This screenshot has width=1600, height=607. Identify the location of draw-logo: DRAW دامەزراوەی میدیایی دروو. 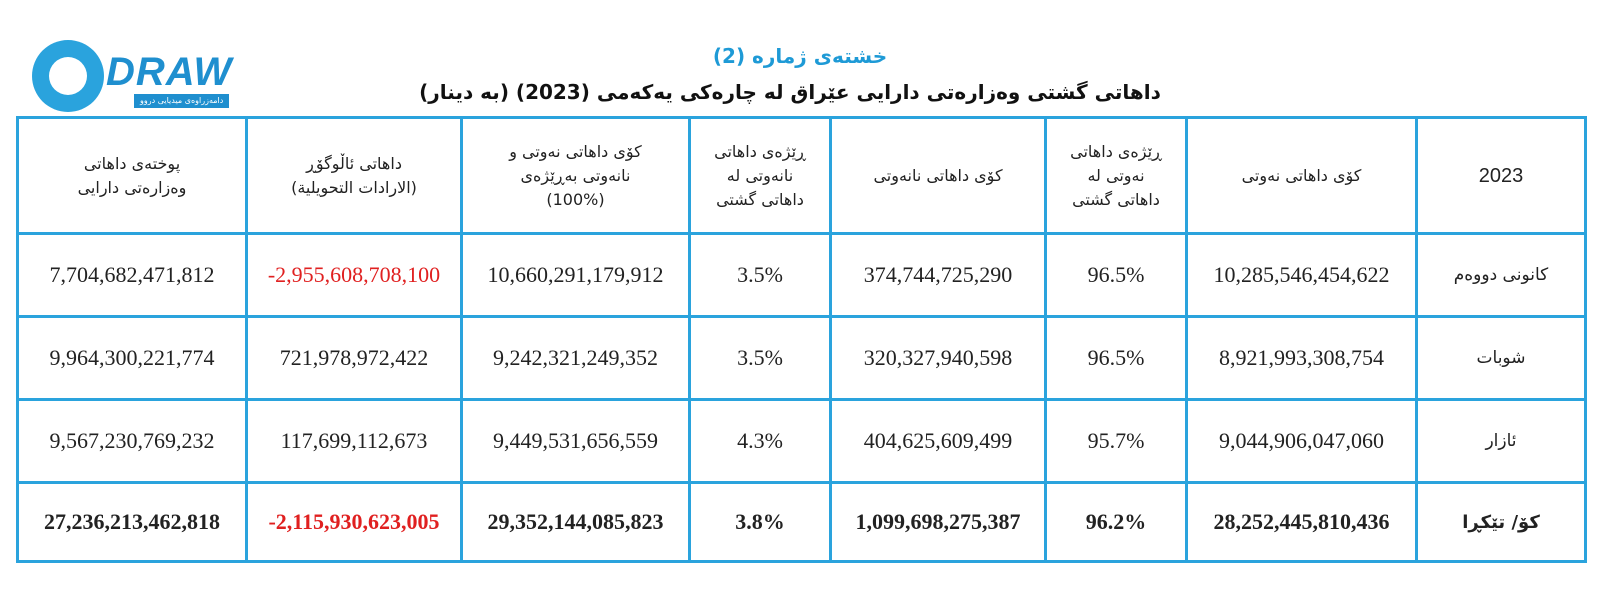
(132, 76).